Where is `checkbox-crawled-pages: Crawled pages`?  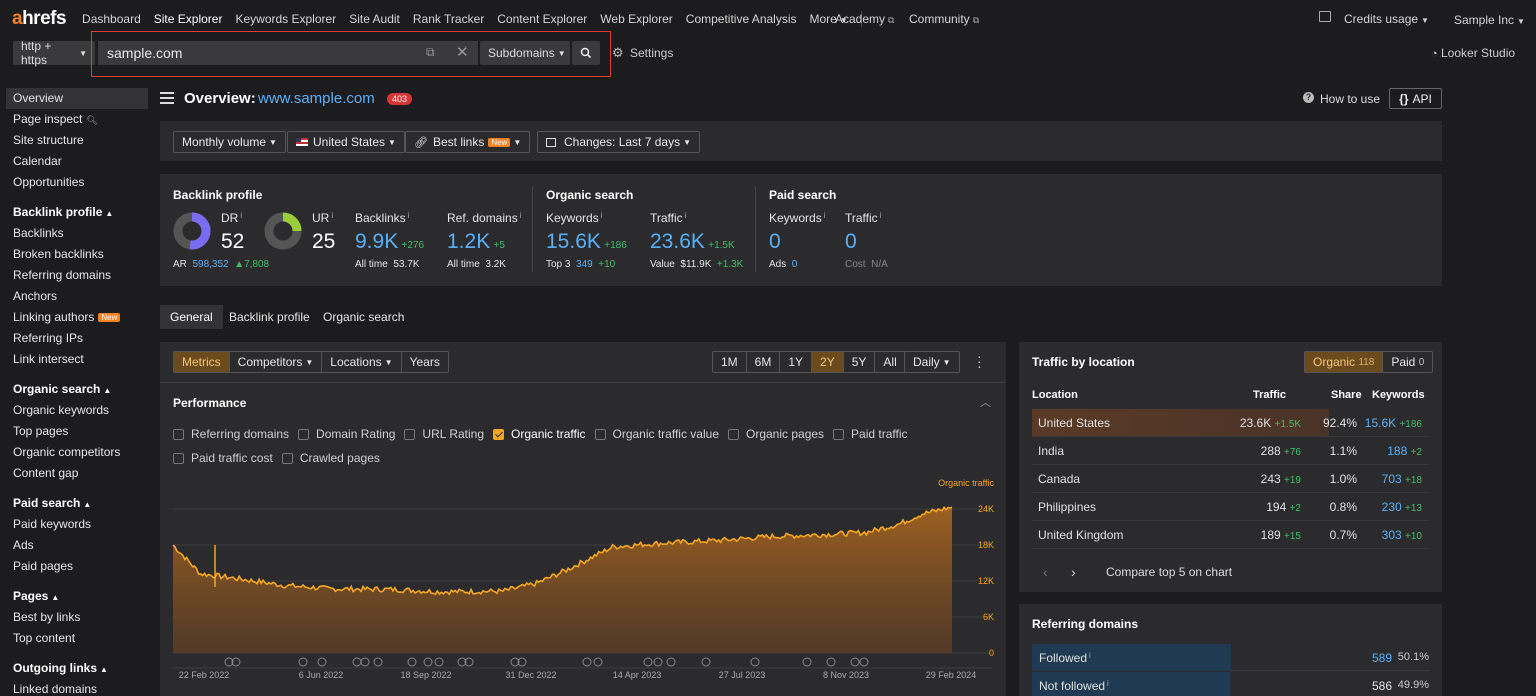 checkbox-crawled-pages: Crawled pages is located at coordinates (330, 458).